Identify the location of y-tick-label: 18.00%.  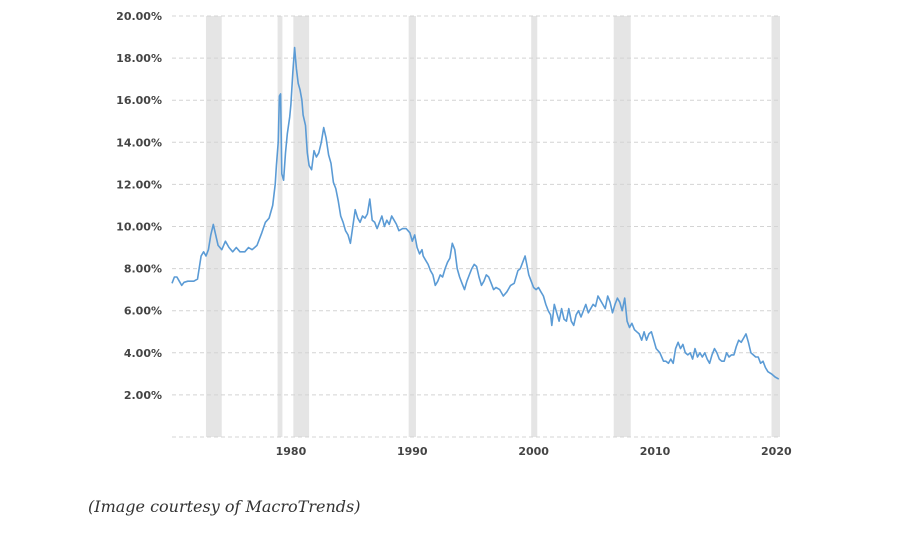
(139, 58).